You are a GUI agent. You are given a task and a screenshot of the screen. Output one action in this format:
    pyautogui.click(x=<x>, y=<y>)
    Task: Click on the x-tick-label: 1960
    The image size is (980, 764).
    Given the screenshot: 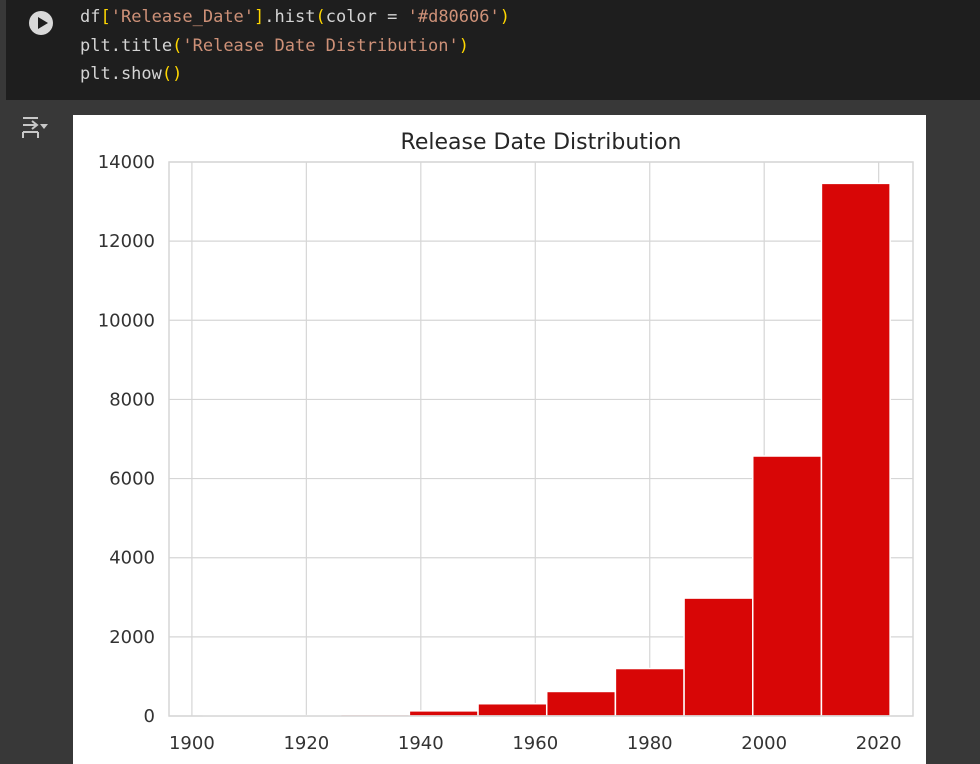 What is the action you would take?
    pyautogui.click(x=535, y=743)
    